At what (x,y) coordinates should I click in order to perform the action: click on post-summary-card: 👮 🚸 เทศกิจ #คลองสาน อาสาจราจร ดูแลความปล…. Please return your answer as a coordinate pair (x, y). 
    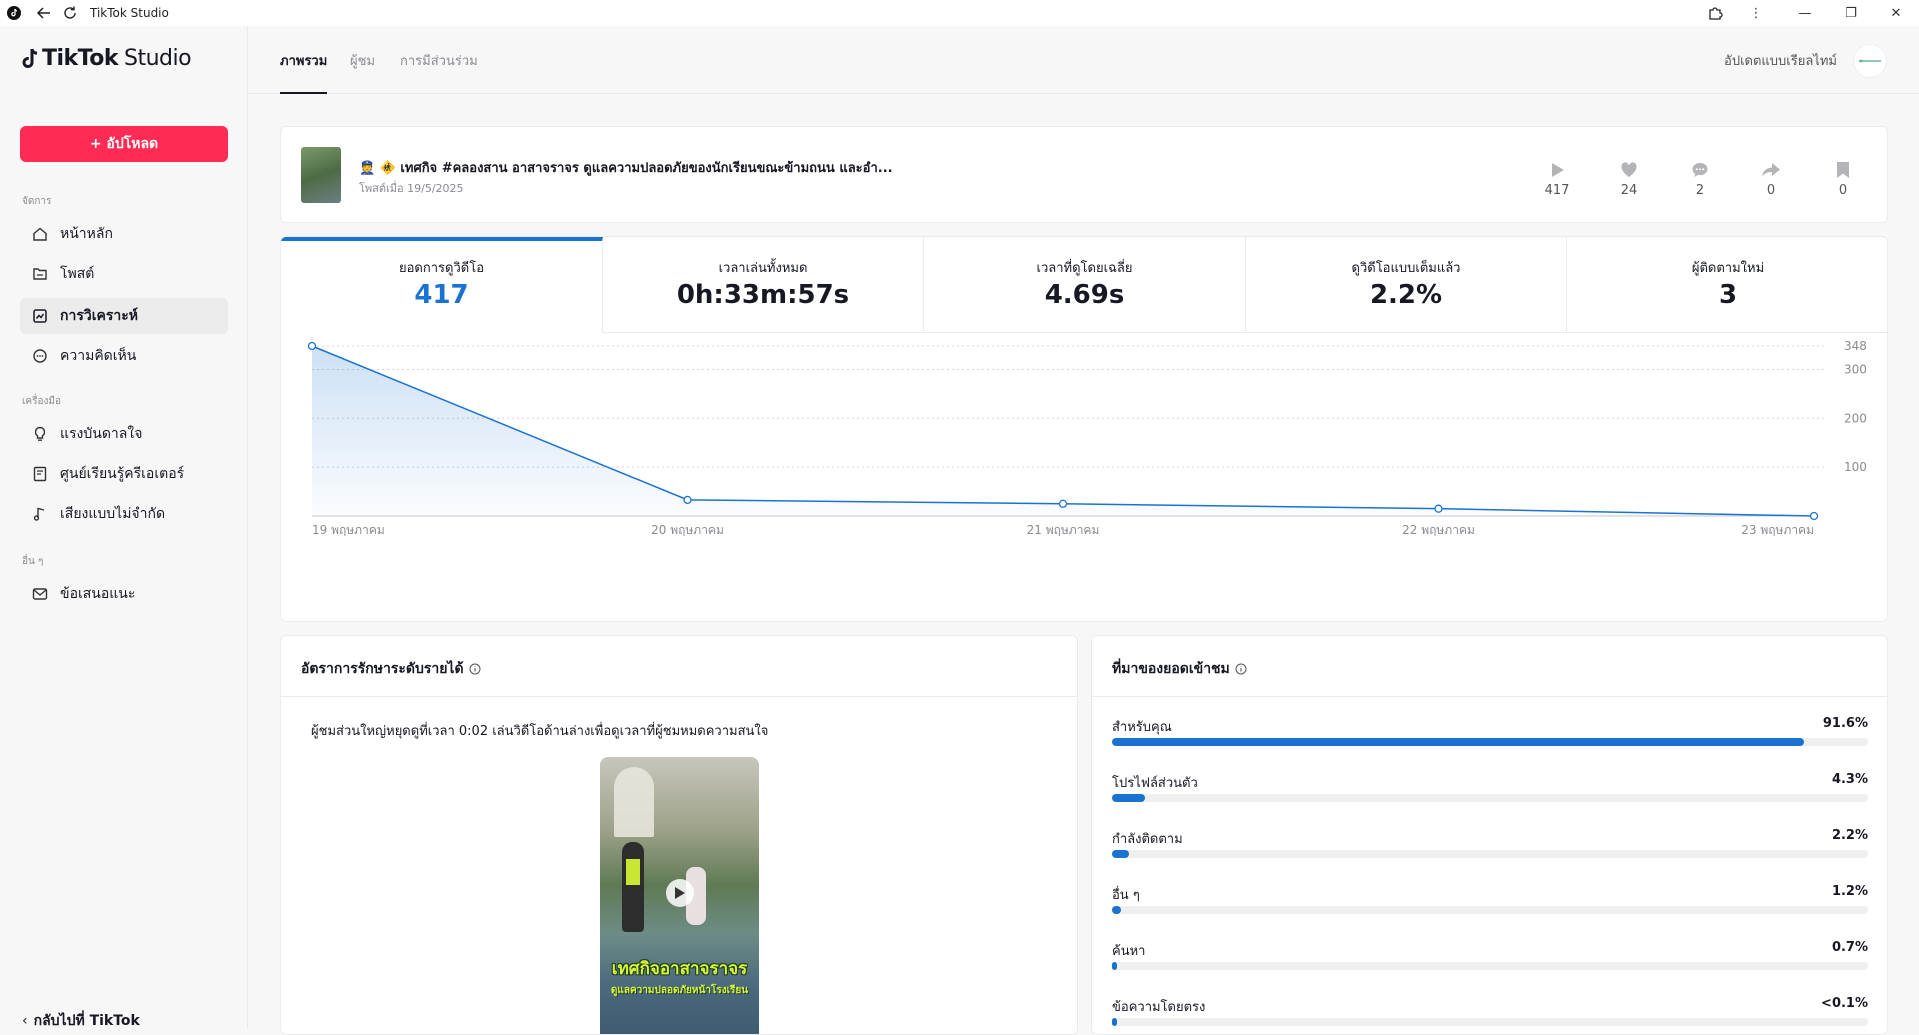
    Looking at the image, I should click on (1084, 174).